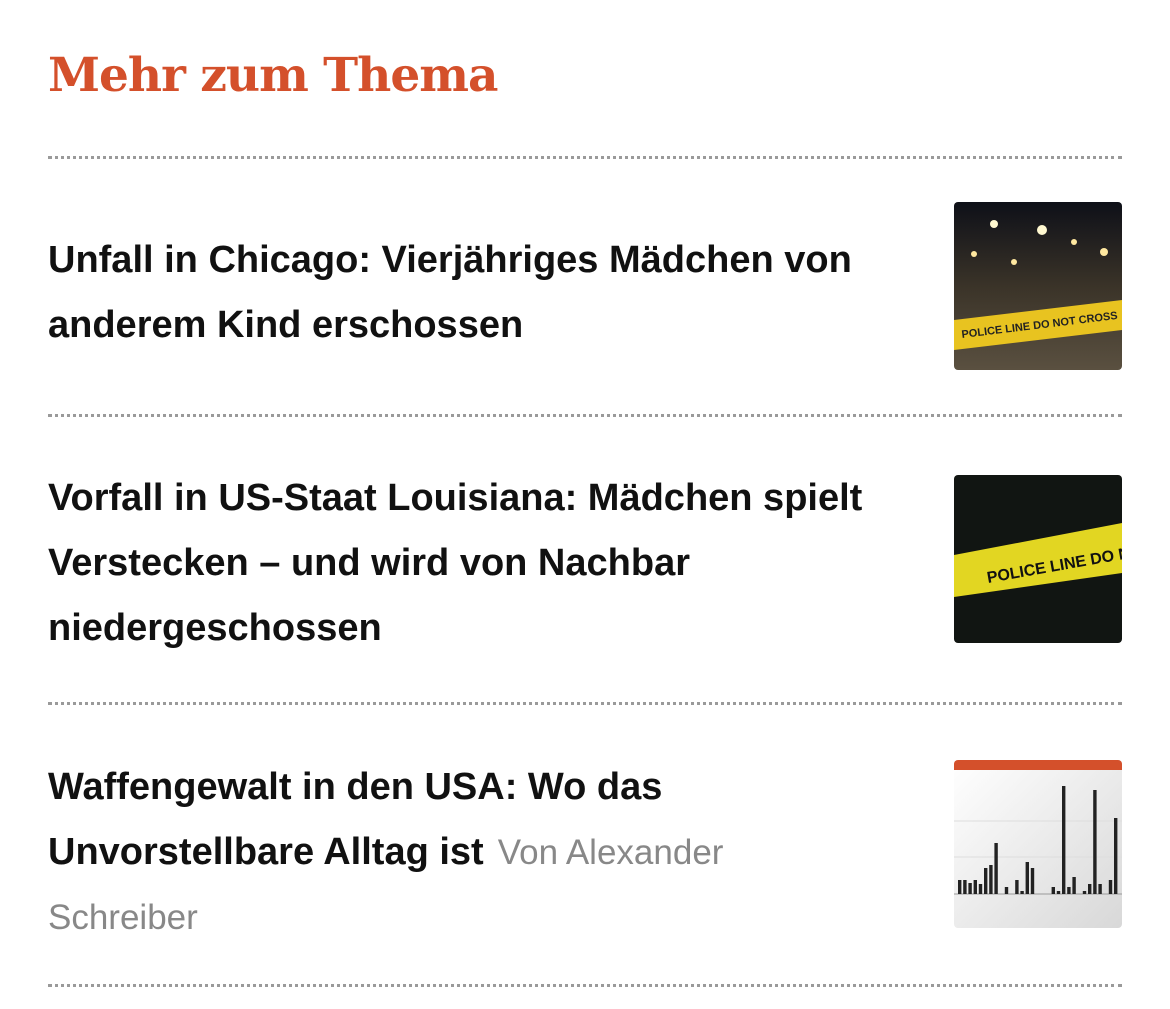 This screenshot has width=1170, height=1009. I want to click on section-title: Mehr zum Thema, so click(273, 75).